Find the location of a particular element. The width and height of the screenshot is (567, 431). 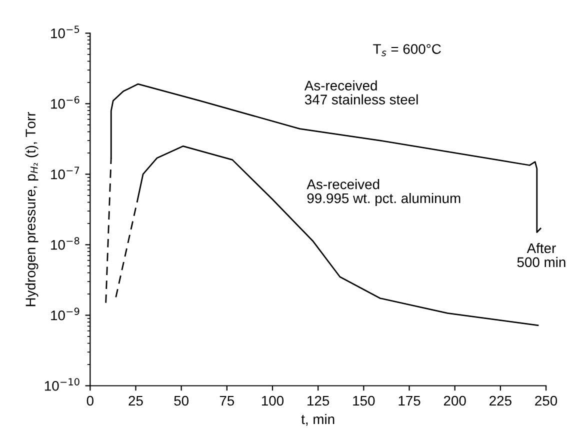

annotation: T$_{s}$ = 600°C is located at coordinates (407, 50).